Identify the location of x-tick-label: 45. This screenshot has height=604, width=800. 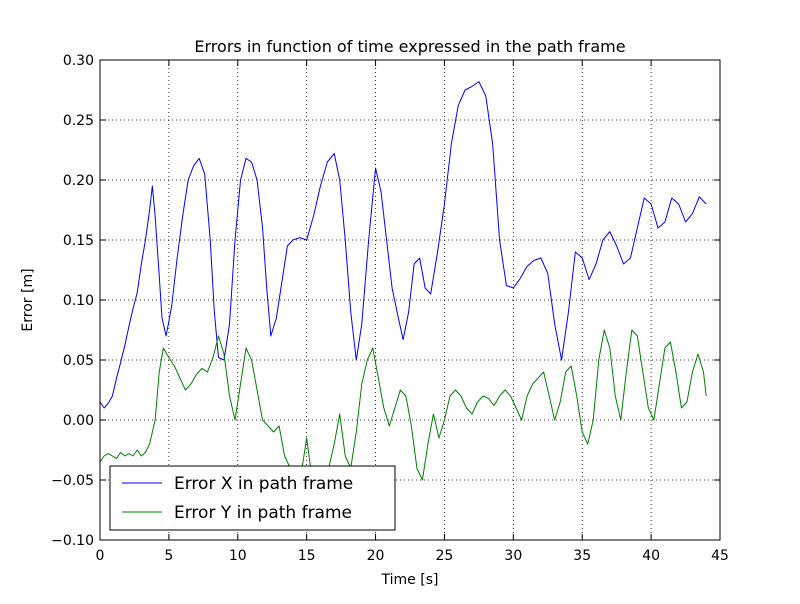
(720, 556).